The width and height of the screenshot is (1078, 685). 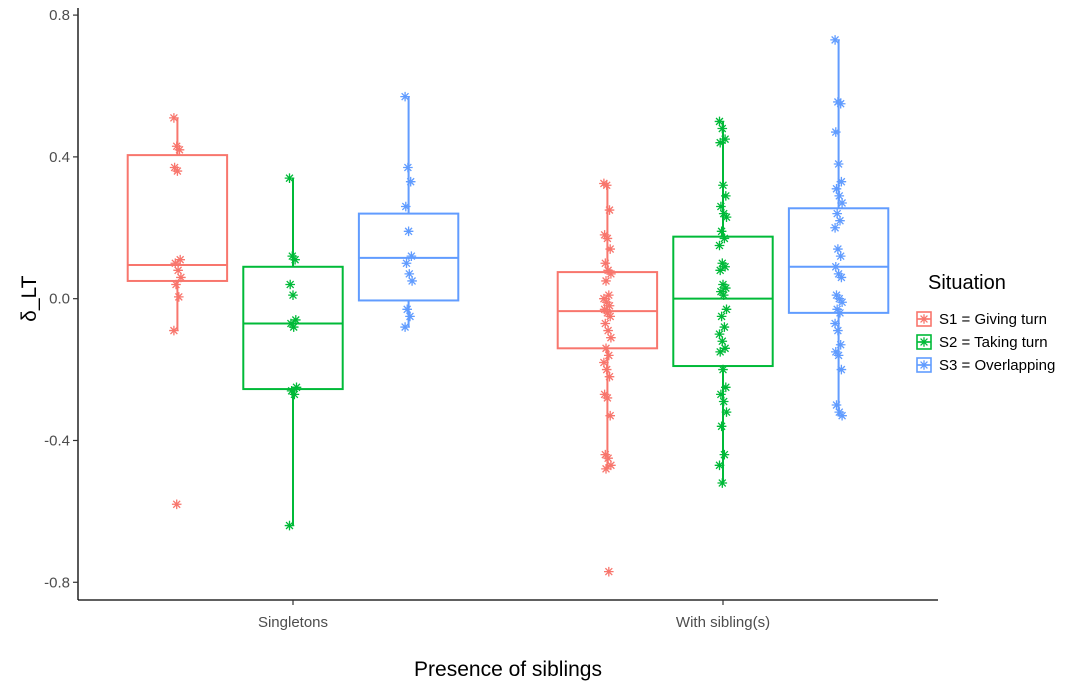 I want to click on y-tick-label: -0.4, so click(x=57, y=440).